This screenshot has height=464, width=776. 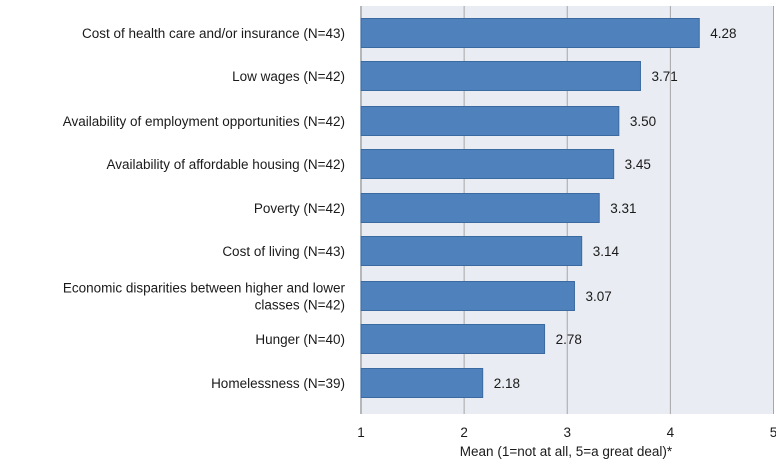 What do you see at coordinates (567, 432) in the screenshot?
I see `x-tick-label: 3` at bounding box center [567, 432].